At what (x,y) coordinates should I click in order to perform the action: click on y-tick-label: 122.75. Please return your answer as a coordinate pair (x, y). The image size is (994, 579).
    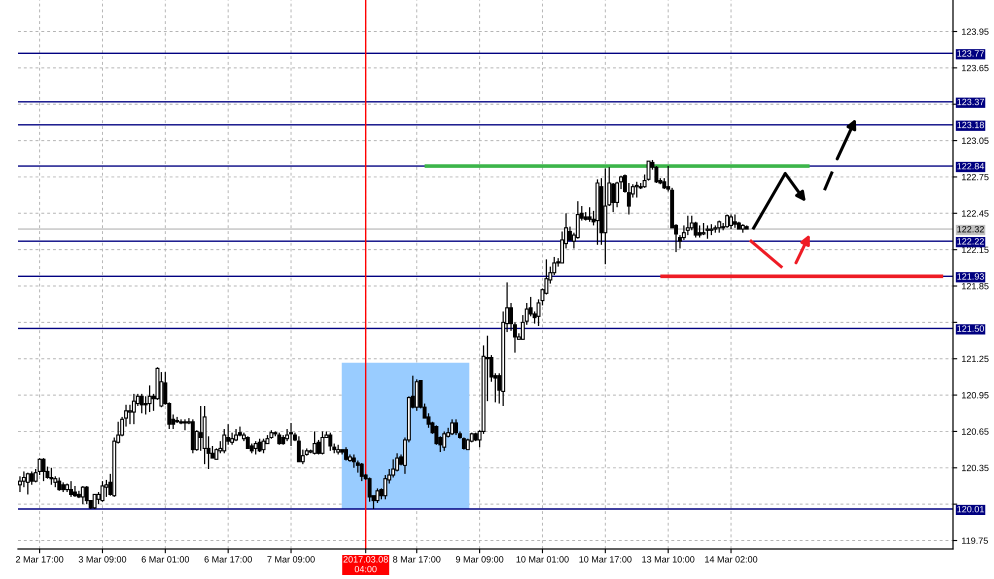
    Looking at the image, I should click on (975, 177).